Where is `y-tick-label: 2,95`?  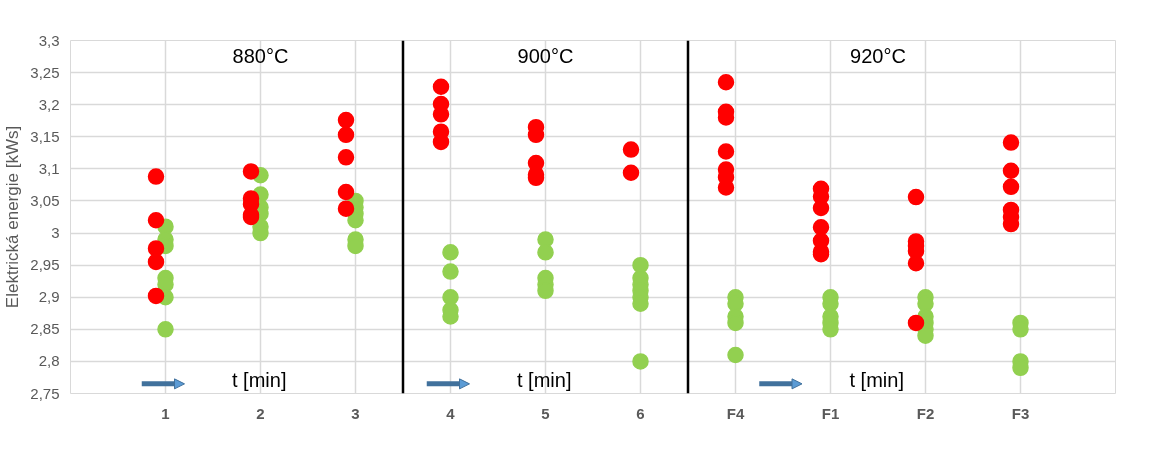 y-tick-label: 2,95 is located at coordinates (45, 265).